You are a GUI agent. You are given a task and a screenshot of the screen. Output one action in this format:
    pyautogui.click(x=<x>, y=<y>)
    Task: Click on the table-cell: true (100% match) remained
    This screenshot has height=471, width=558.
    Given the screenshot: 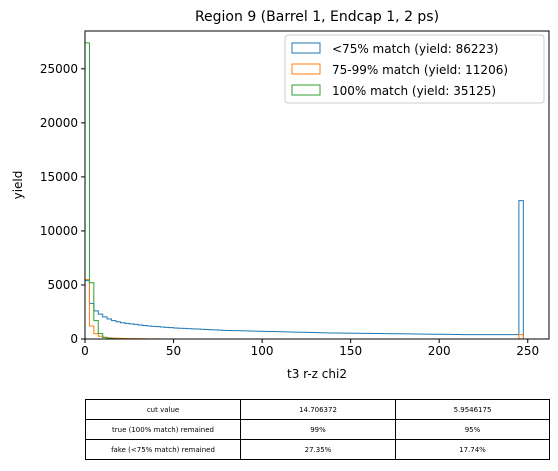 What is the action you would take?
    pyautogui.click(x=163, y=429)
    